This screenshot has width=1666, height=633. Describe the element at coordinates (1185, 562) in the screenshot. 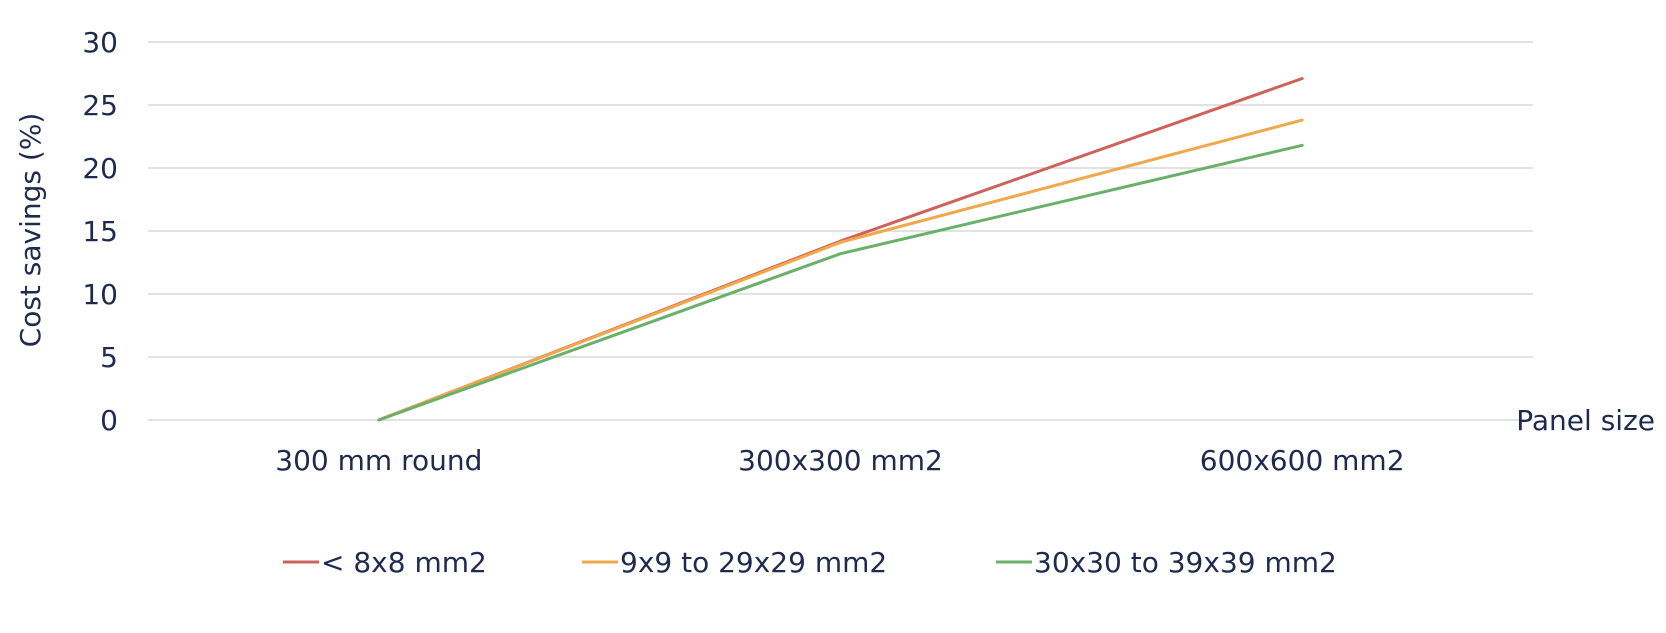

I see `legend-label: 30x30 to 39x39 mm2` at that location.